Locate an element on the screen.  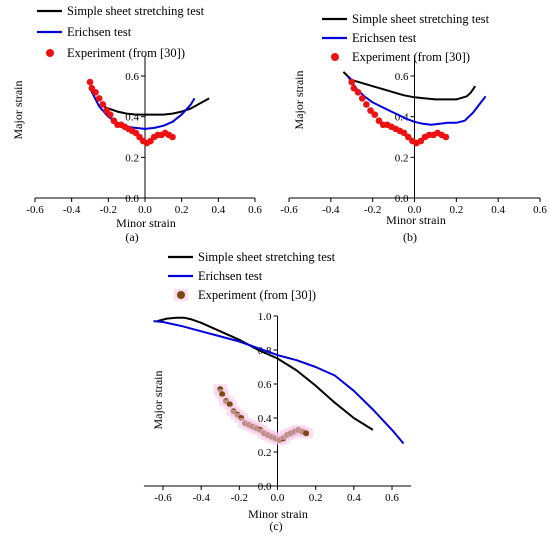
panel-label: (a) is located at coordinates (131, 237).